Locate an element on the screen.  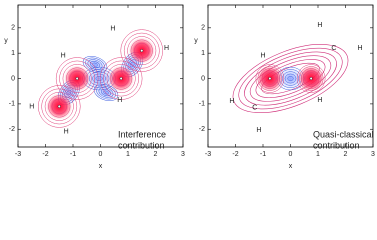
y-tick-label: 0 is located at coordinates (13, 78).